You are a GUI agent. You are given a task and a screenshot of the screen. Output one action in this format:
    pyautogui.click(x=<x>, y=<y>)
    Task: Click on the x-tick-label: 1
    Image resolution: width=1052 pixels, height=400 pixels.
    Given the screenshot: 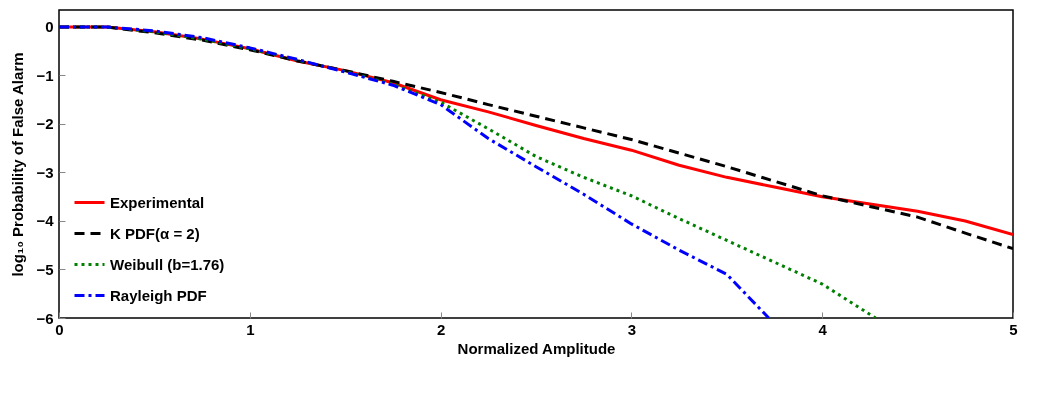 What is the action you would take?
    pyautogui.click(x=250, y=329)
    